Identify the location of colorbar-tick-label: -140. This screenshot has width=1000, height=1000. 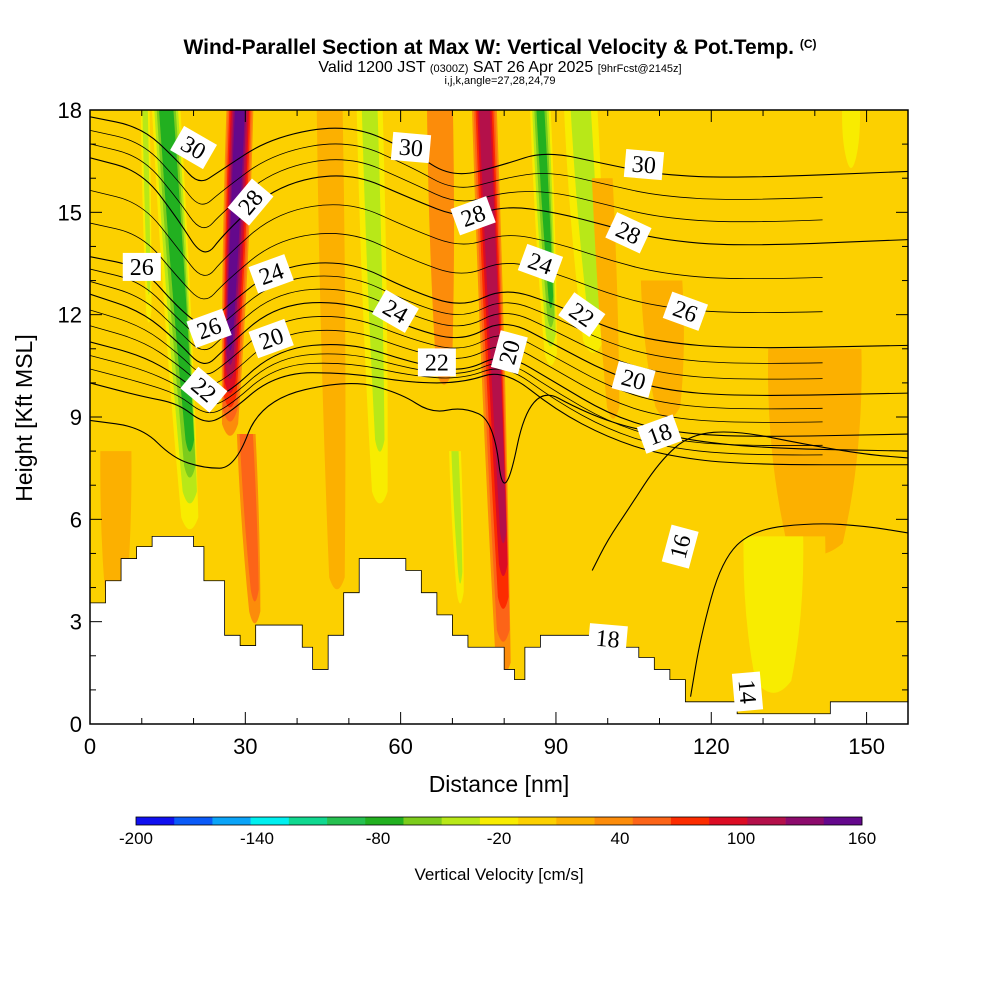
(257, 838).